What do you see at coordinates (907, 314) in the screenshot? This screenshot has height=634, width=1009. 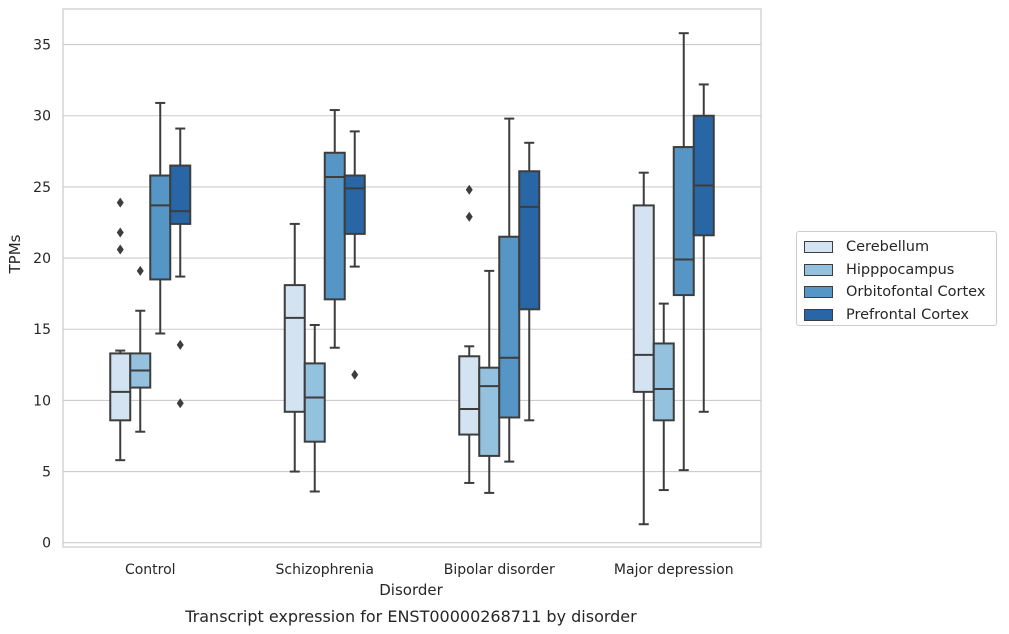 I see `legend-label: Prefrontal Cortex` at bounding box center [907, 314].